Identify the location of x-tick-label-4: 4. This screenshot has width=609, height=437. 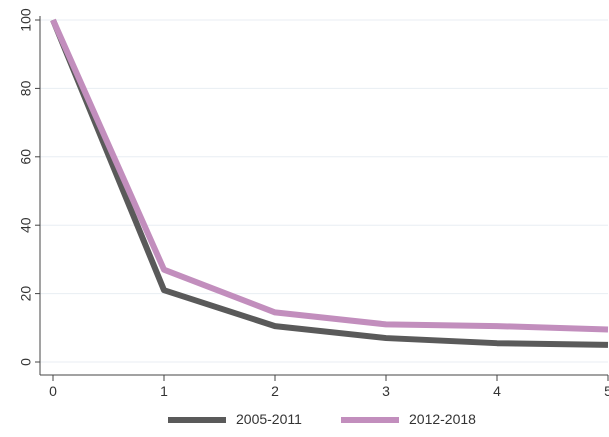
(497, 391).